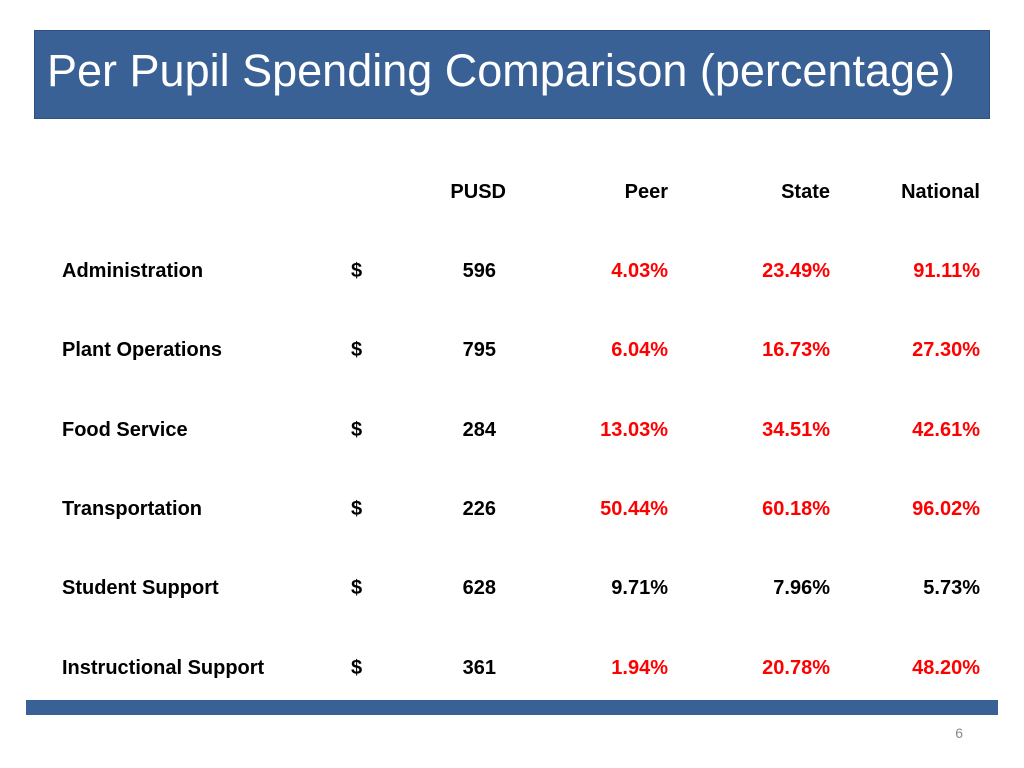 The height and width of the screenshot is (768, 1024). I want to click on row-pusd-value: 596, so click(479, 271).